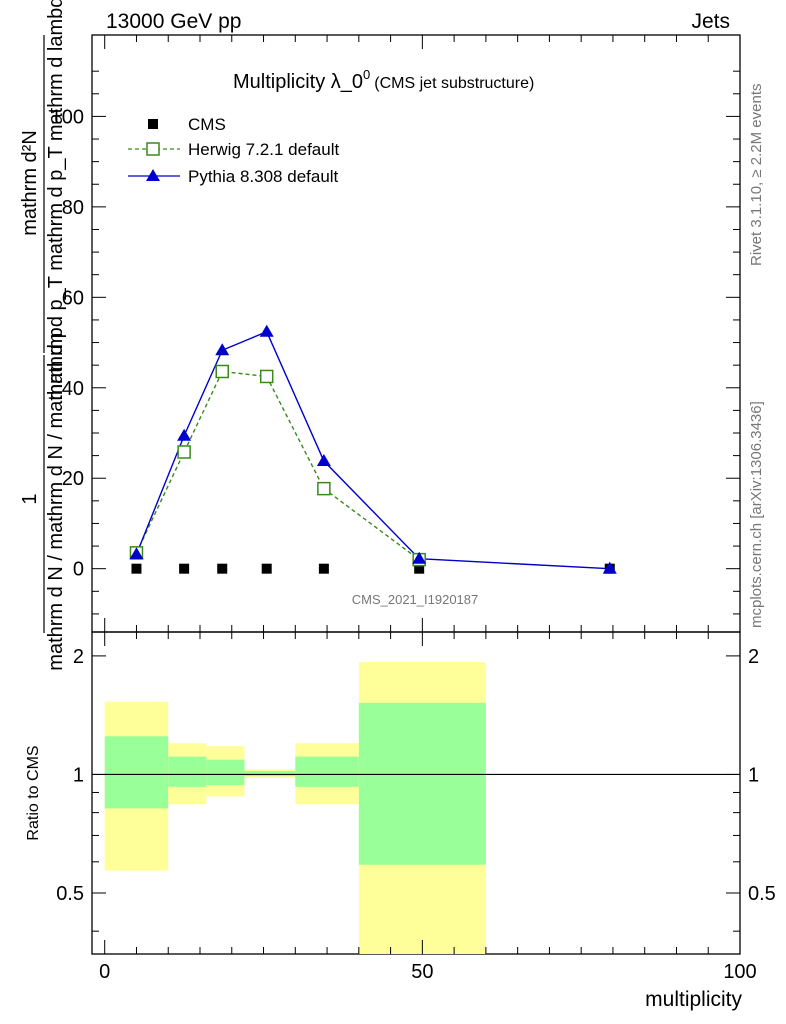 The image size is (786, 1024). What do you see at coordinates (30, 498) in the screenshot?
I see `ylabel-prefix-num: 1` at bounding box center [30, 498].